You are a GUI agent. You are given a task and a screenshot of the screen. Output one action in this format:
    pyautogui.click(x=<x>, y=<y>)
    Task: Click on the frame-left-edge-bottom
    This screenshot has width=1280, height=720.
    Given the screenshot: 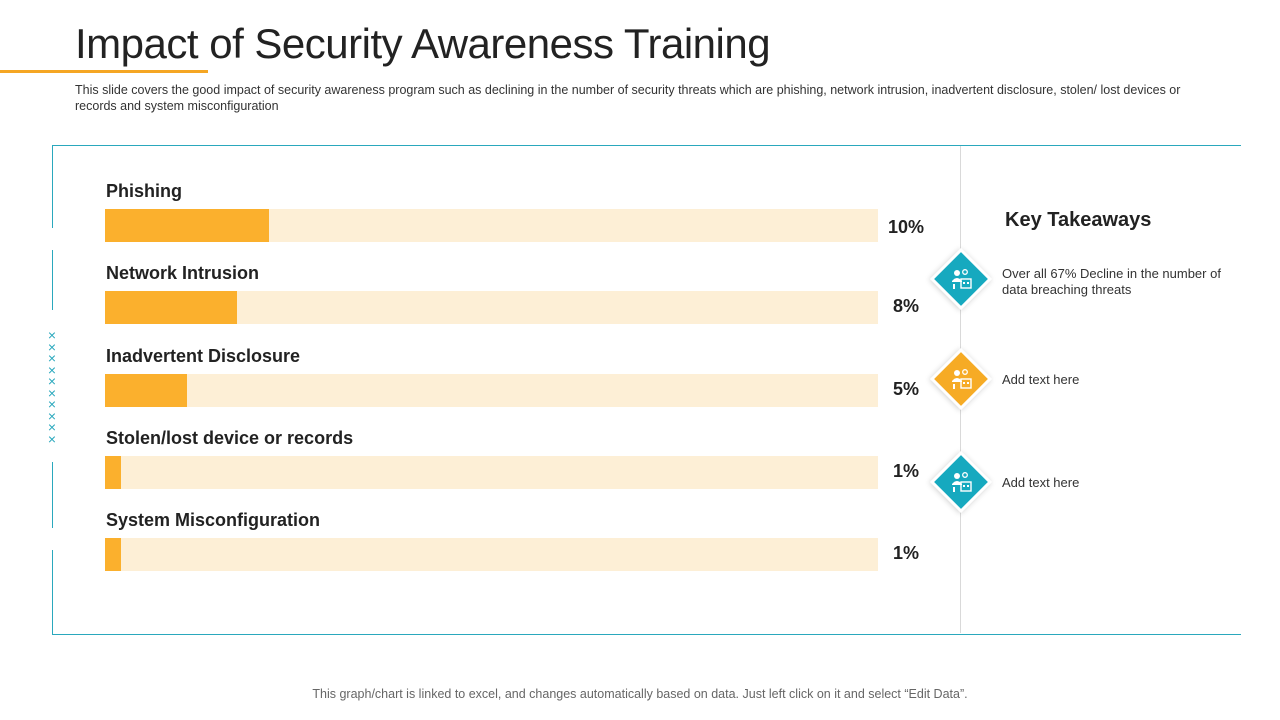 What is the action you would take?
    pyautogui.click(x=52, y=592)
    